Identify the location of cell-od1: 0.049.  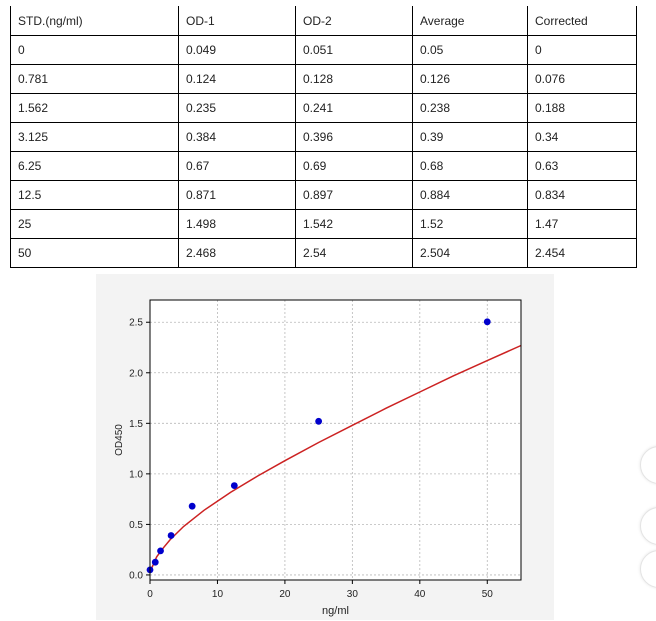
(237, 50).